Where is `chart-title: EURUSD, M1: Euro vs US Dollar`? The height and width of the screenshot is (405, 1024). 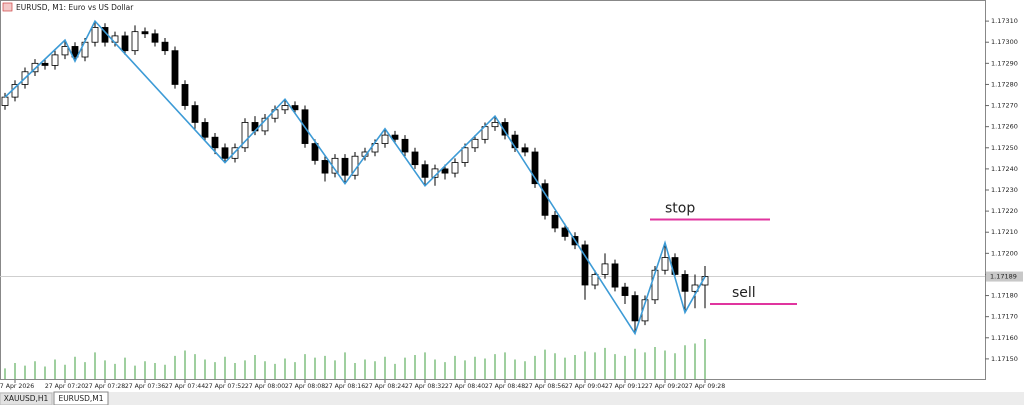
chart-title: EURUSD, M1: Euro vs US Dollar is located at coordinates (75, 7).